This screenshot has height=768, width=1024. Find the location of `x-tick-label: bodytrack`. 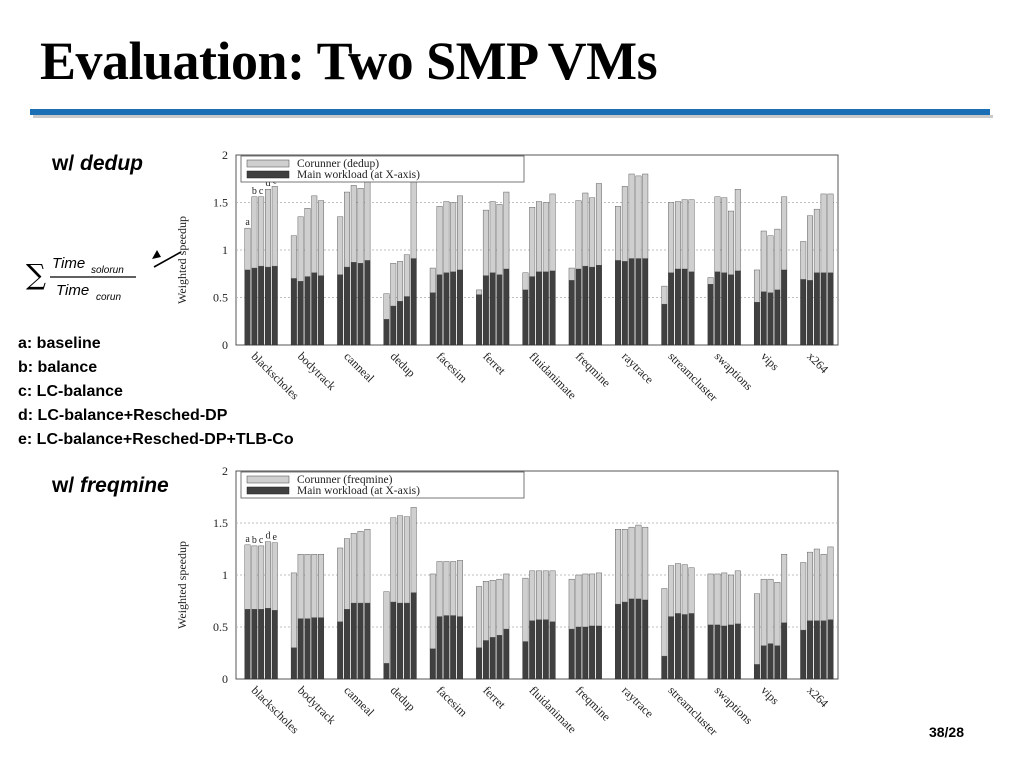

x-tick-label: bodytrack is located at coordinates (317, 705).